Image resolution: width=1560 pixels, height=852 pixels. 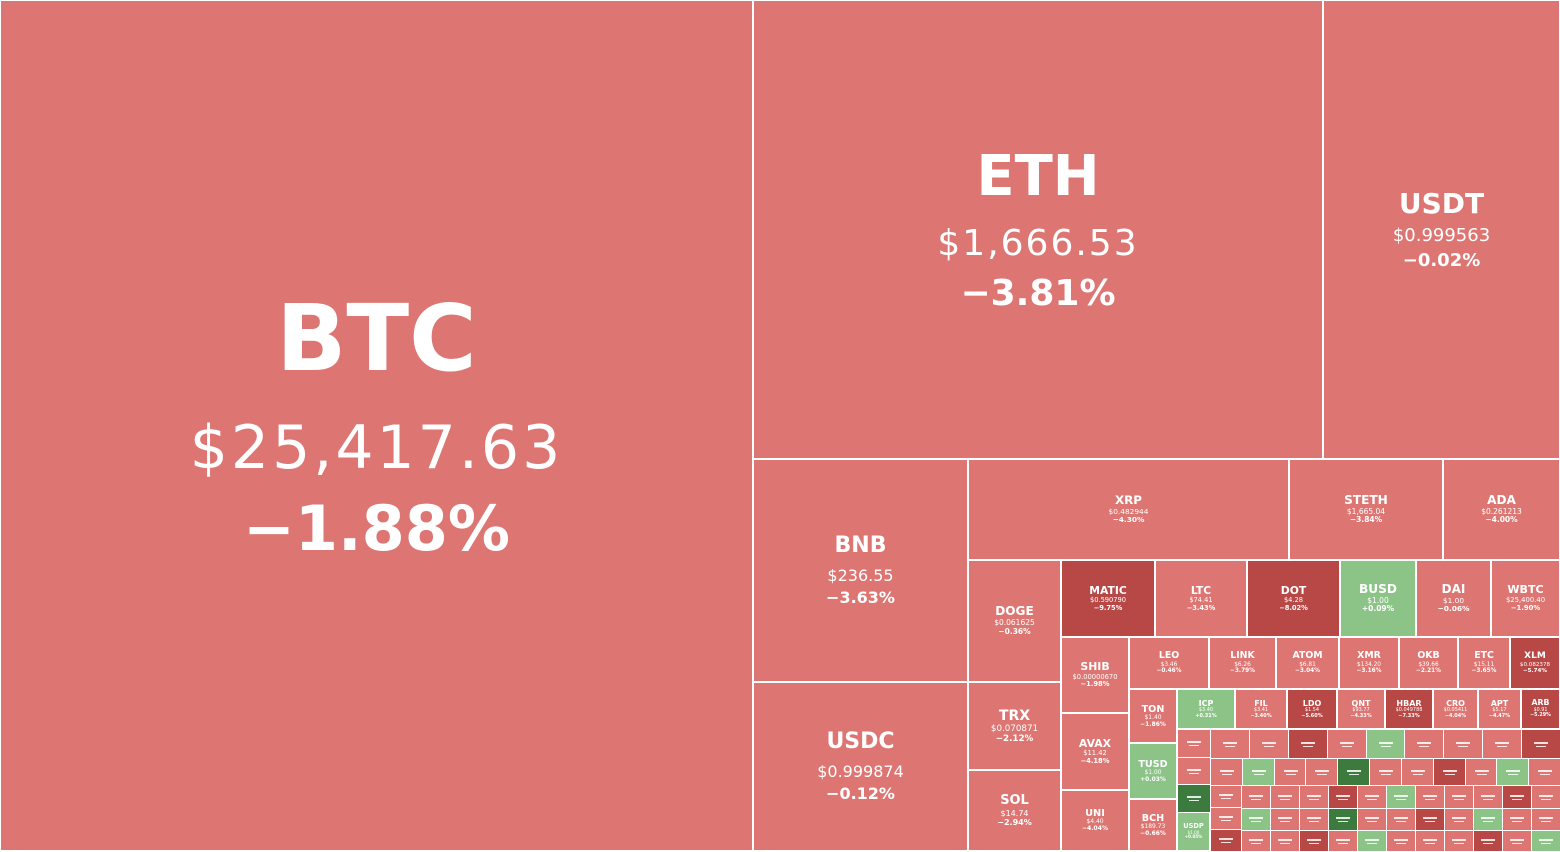 What do you see at coordinates (1261, 709) in the screenshot?
I see `coin-tile-fil: FIL $3.41 −3.40%` at bounding box center [1261, 709].